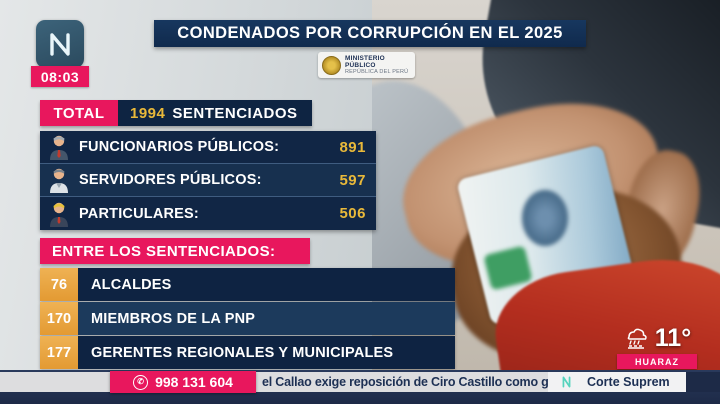 The image size is (720, 404). I want to click on breakdown-value: 177, so click(59, 352).